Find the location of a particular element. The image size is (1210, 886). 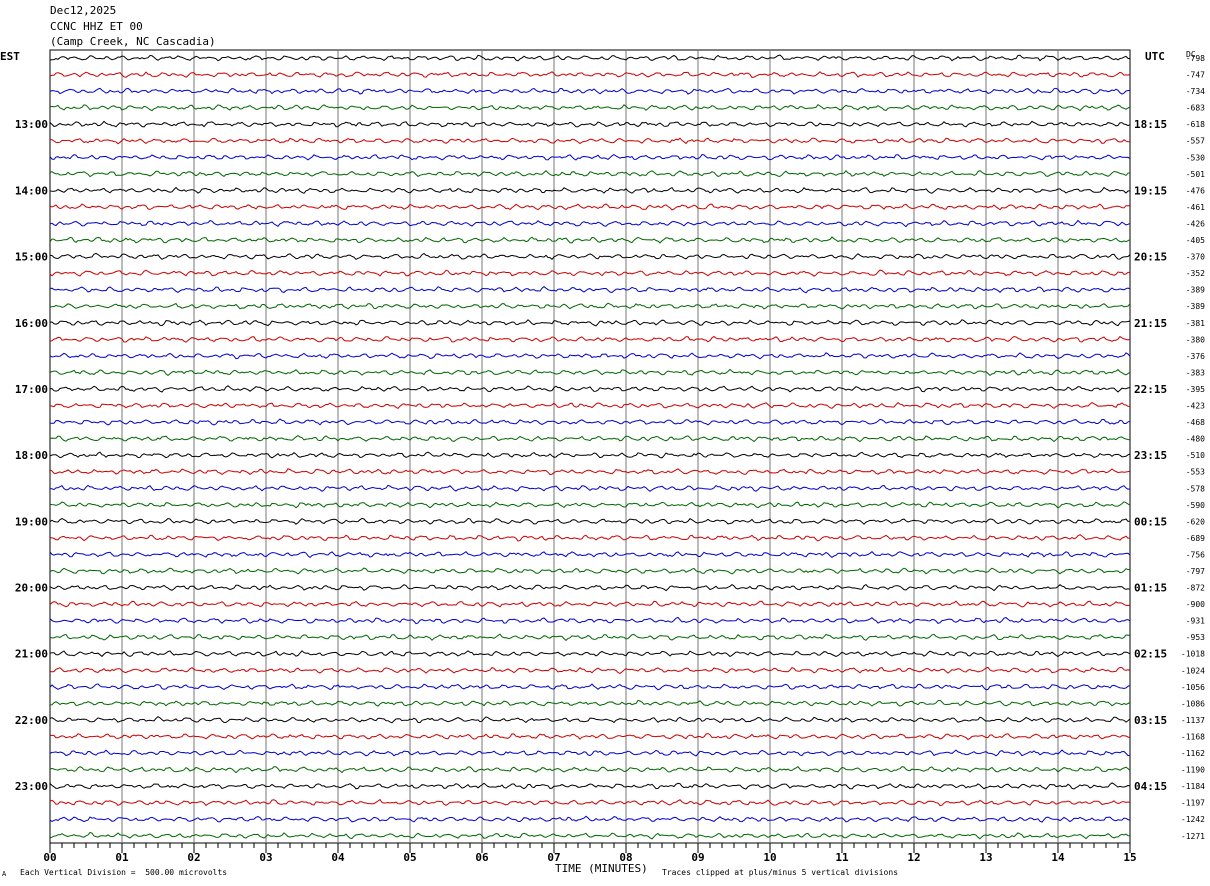

x-tick-label: 05 is located at coordinates (409, 857).